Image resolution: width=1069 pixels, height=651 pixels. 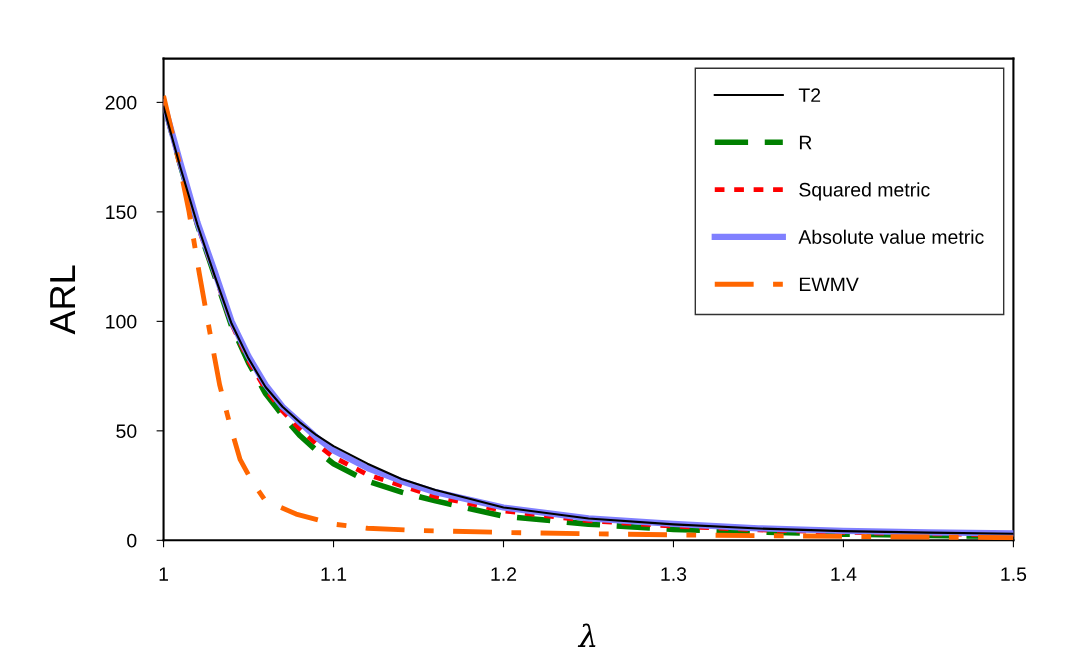 I want to click on x-tick-label: 1, so click(x=164, y=574).